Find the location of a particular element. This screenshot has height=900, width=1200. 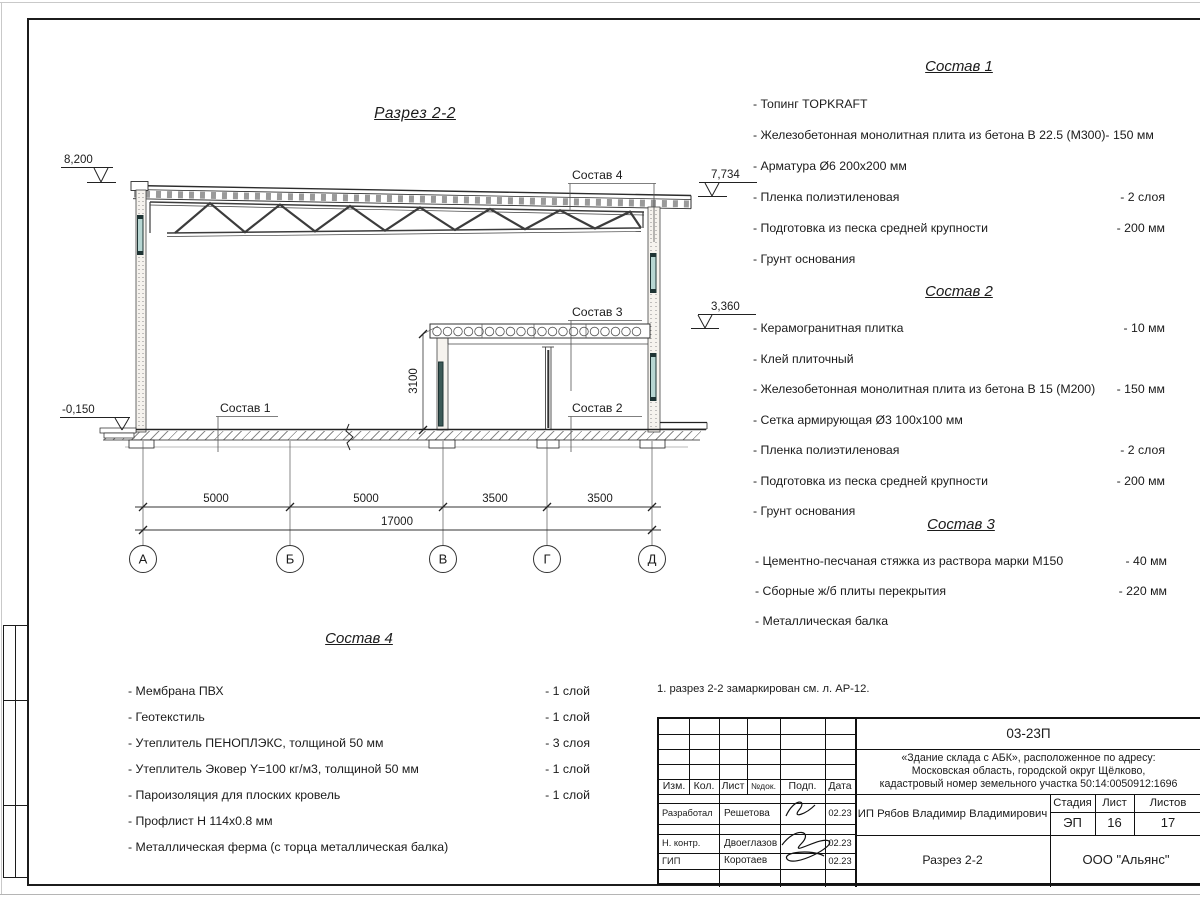

tb-sheets-label: Листов is located at coordinates (1168, 802).